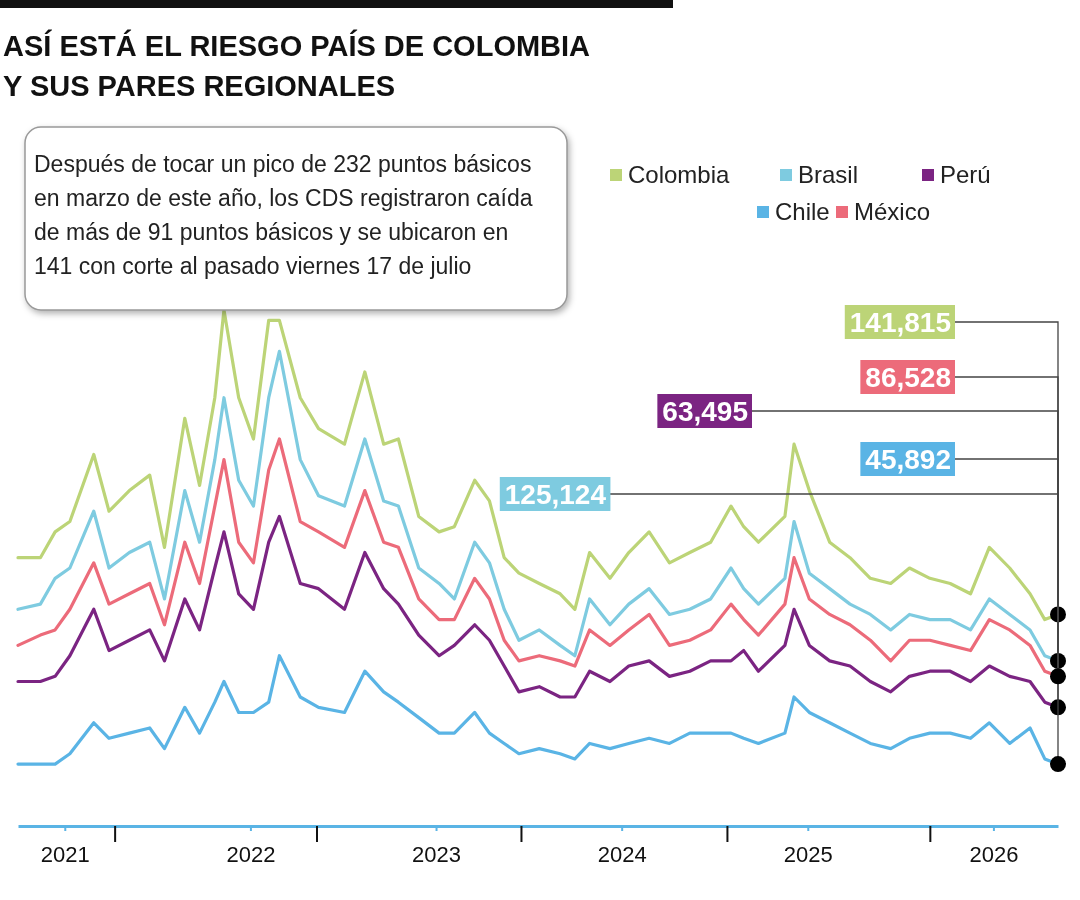 Image resolution: width=1080 pixels, height=900 pixels. I want to click on legend-label: Perú, so click(965, 174).